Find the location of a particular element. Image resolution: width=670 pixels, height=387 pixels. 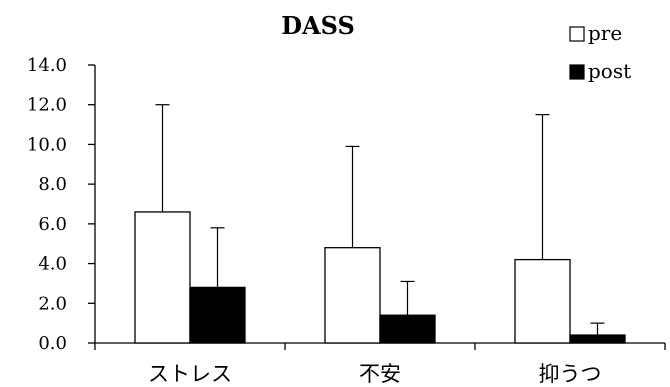

y-tick-label: 8.0 is located at coordinates (52, 184).